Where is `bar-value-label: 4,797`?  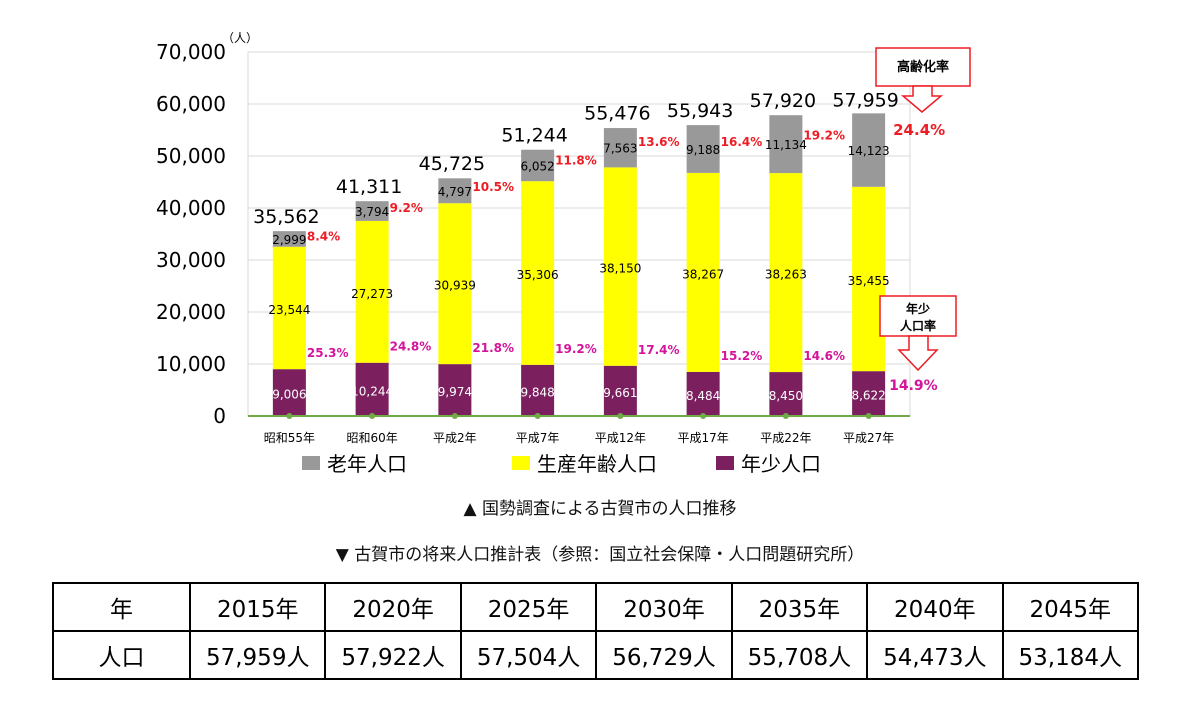
bar-value-label: 4,797 is located at coordinates (455, 192).